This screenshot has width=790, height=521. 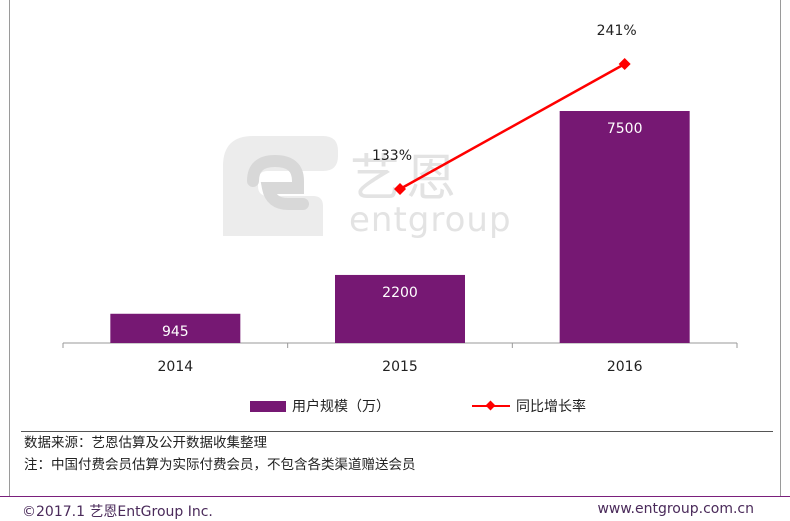 What do you see at coordinates (551, 407) in the screenshot?
I see `legend-line-label: 同比增长率` at bounding box center [551, 407].